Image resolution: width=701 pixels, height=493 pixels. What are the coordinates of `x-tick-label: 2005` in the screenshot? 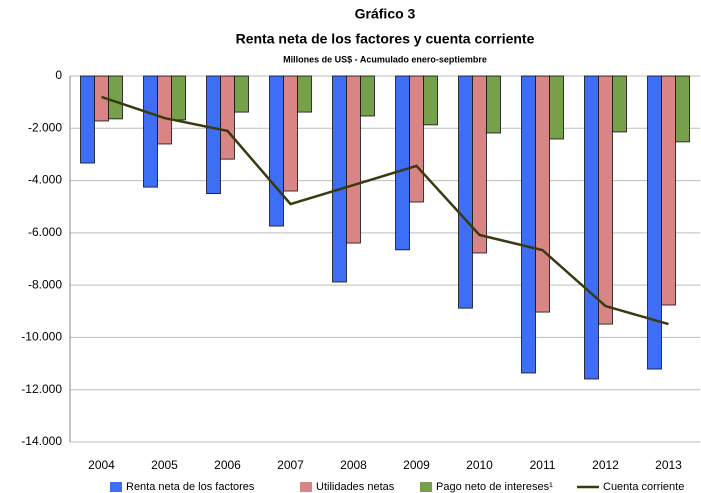 It's located at (164, 465).